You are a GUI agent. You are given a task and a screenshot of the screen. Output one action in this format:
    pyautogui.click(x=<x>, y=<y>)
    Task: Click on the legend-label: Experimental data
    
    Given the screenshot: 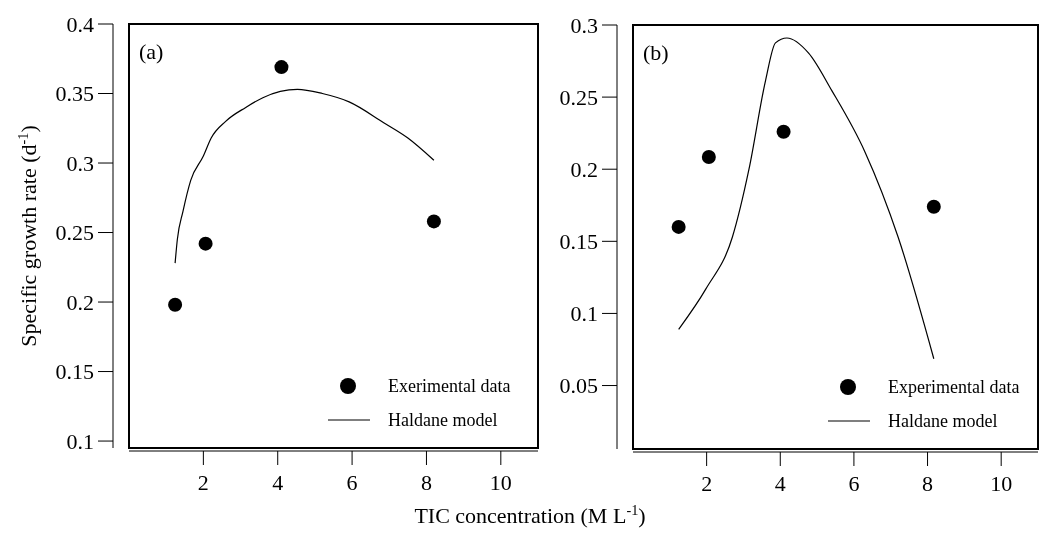 What is the action you would take?
    pyautogui.click(x=954, y=387)
    